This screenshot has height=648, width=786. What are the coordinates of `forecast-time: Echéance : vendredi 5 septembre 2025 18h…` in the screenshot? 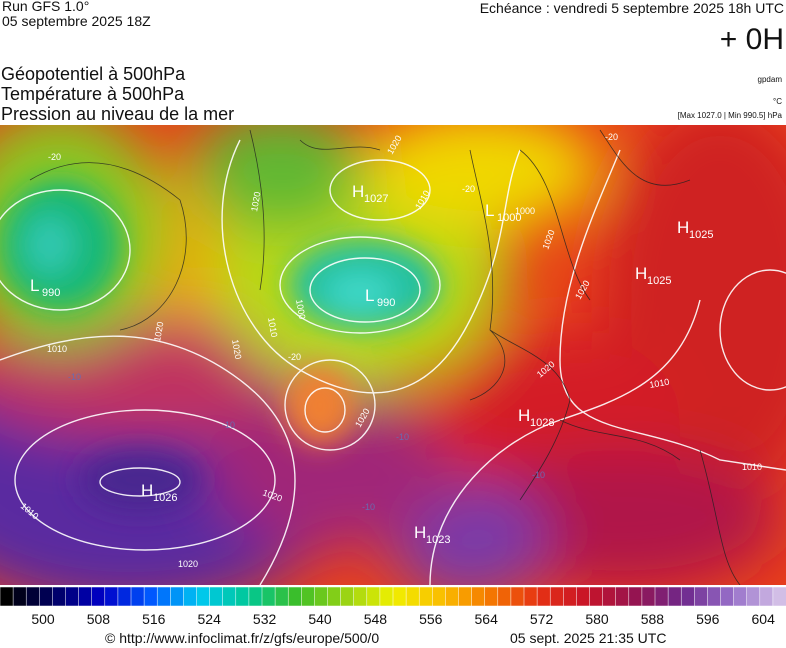 It's located at (632, 8).